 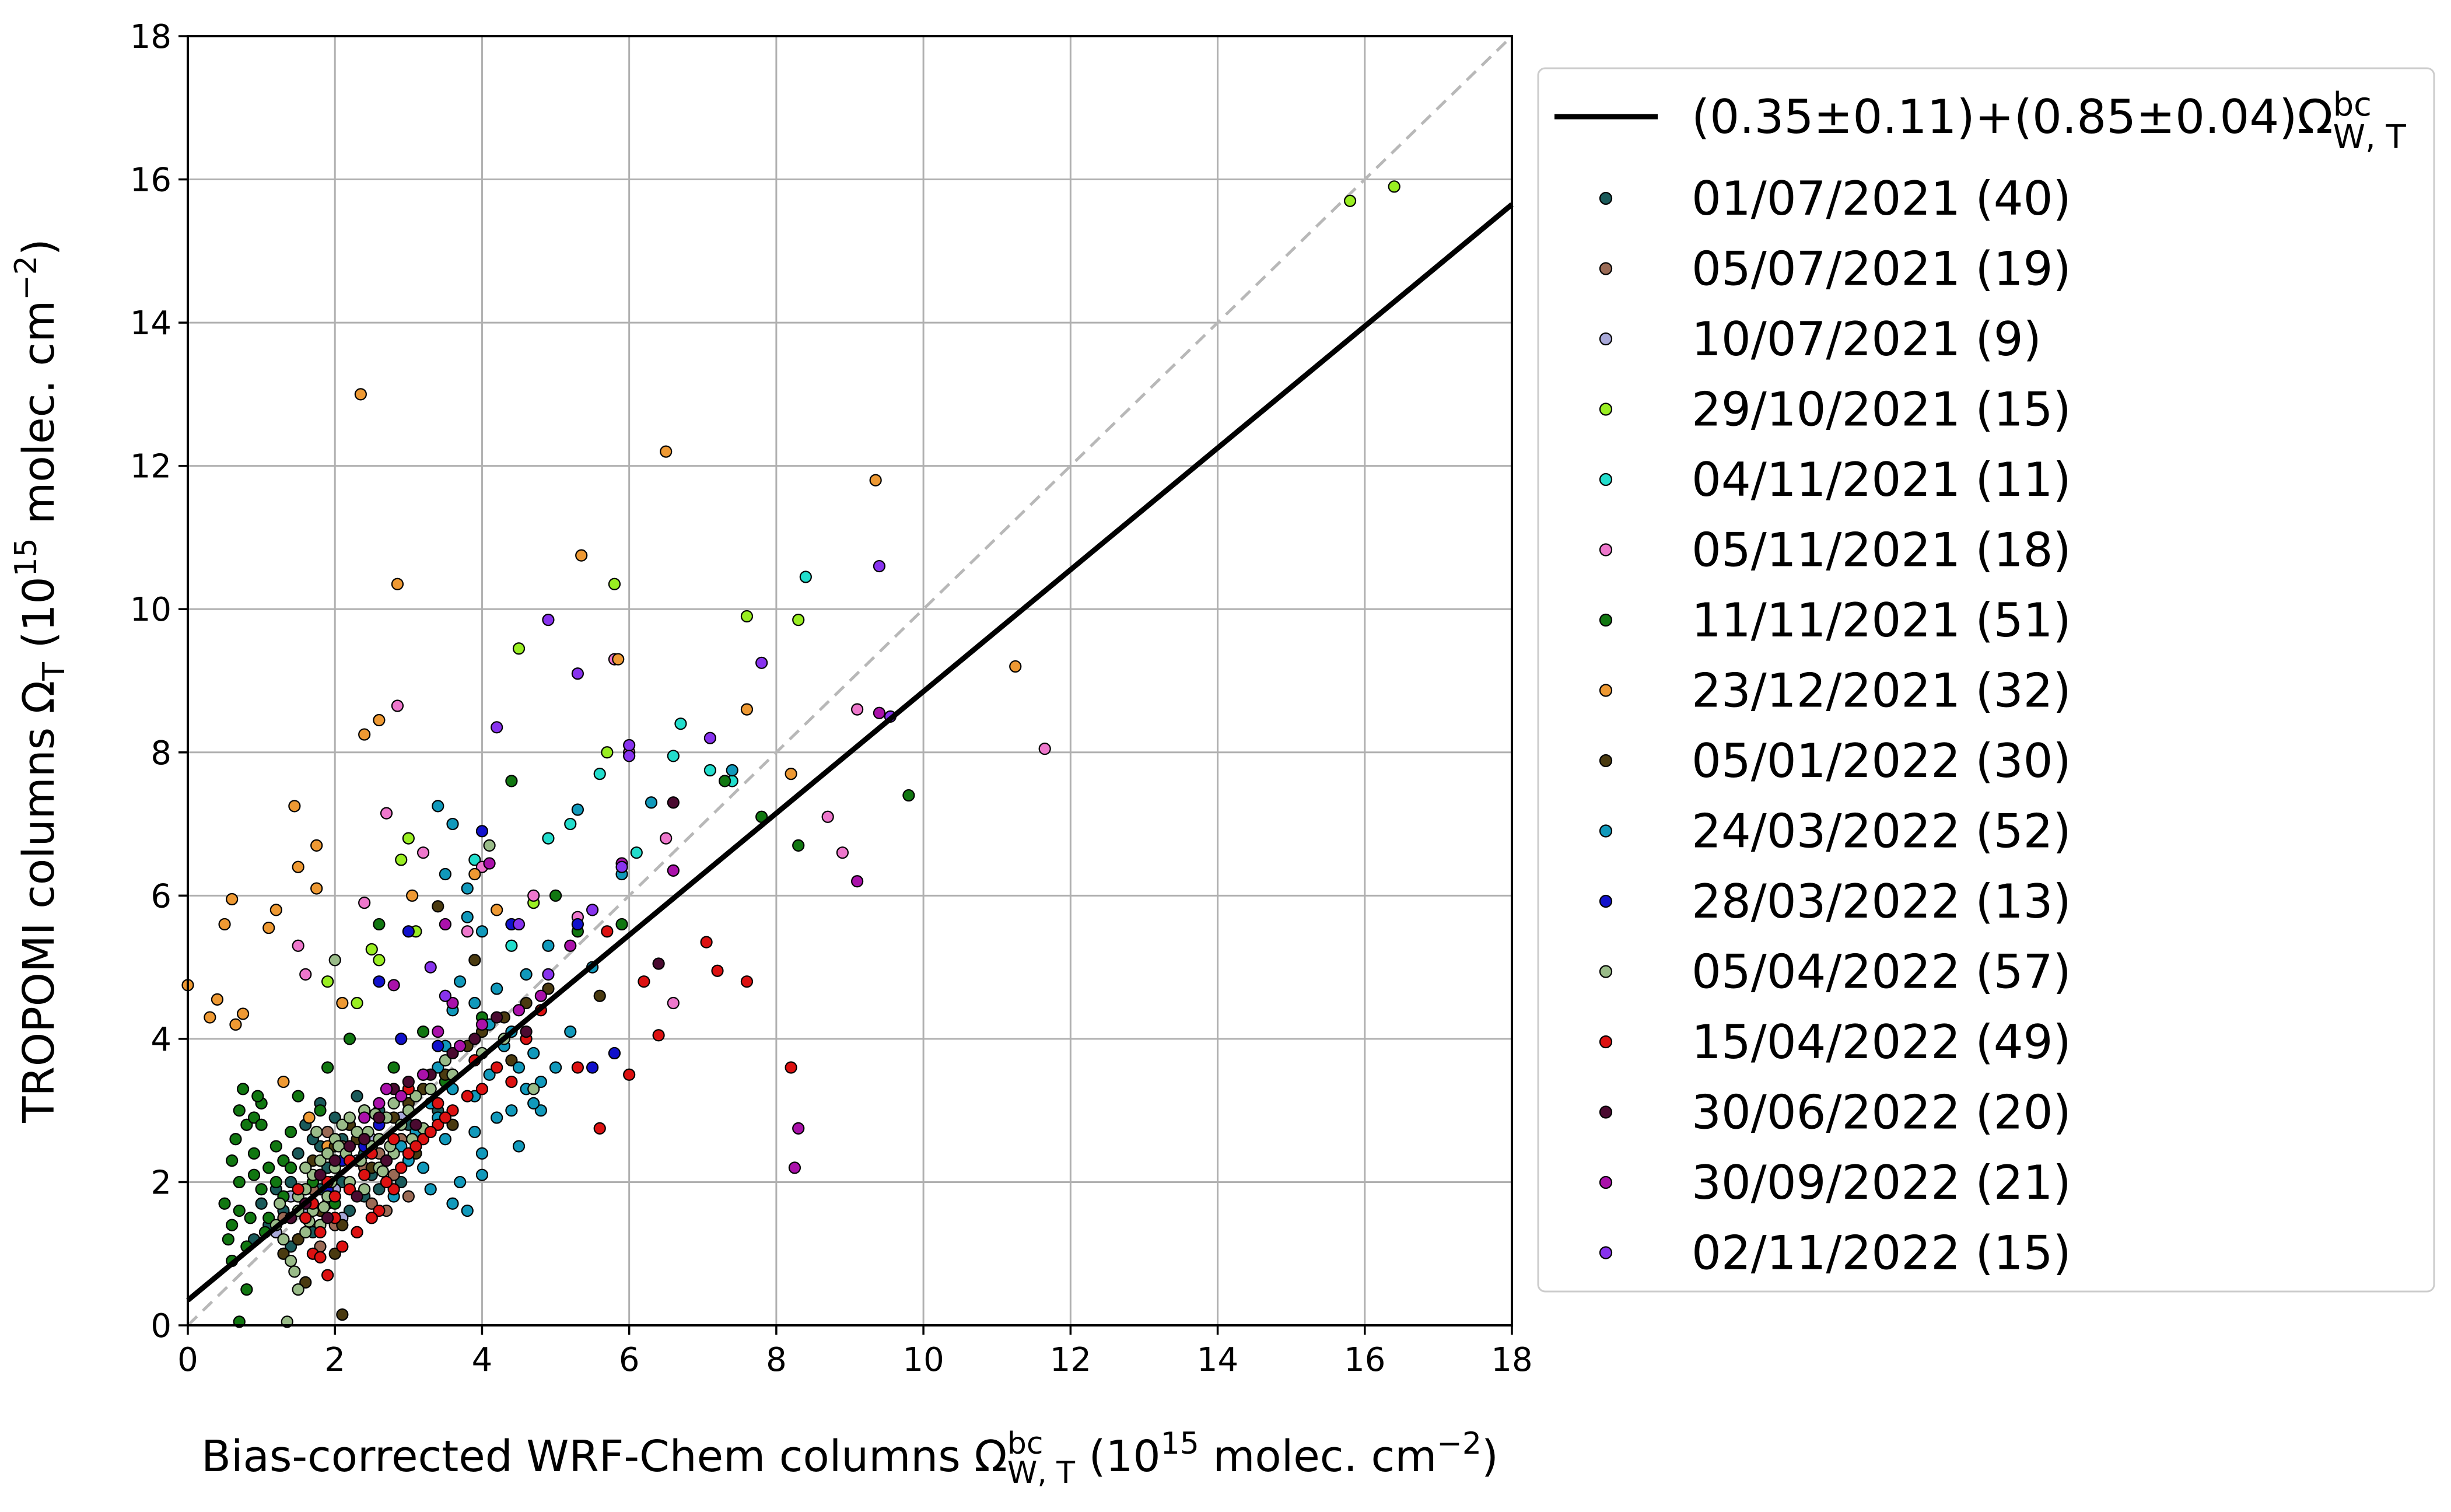 What do you see at coordinates (1881, 1113) in the screenshot?
I see `legend-entry-label: 30/06/2022 (20)` at bounding box center [1881, 1113].